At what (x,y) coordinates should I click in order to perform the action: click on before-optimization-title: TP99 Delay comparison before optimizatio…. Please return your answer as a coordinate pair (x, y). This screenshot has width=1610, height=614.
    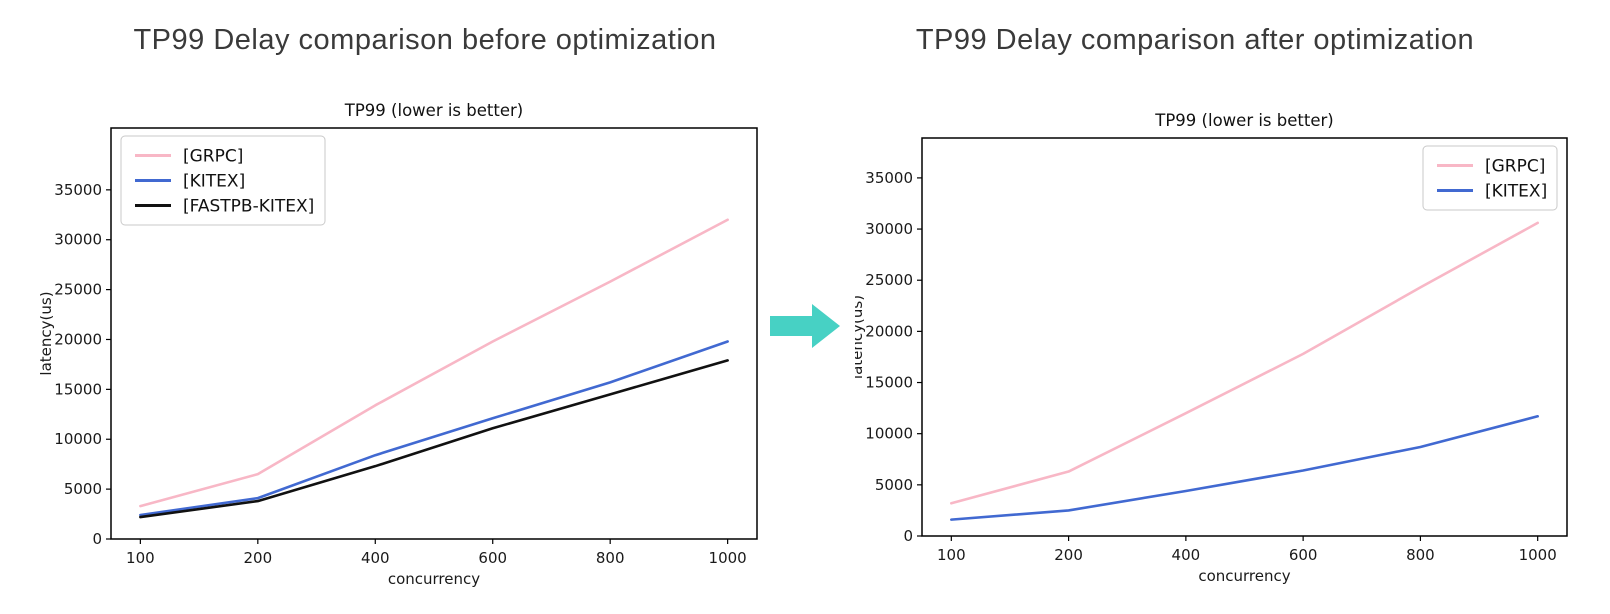
    Looking at the image, I should click on (425, 40).